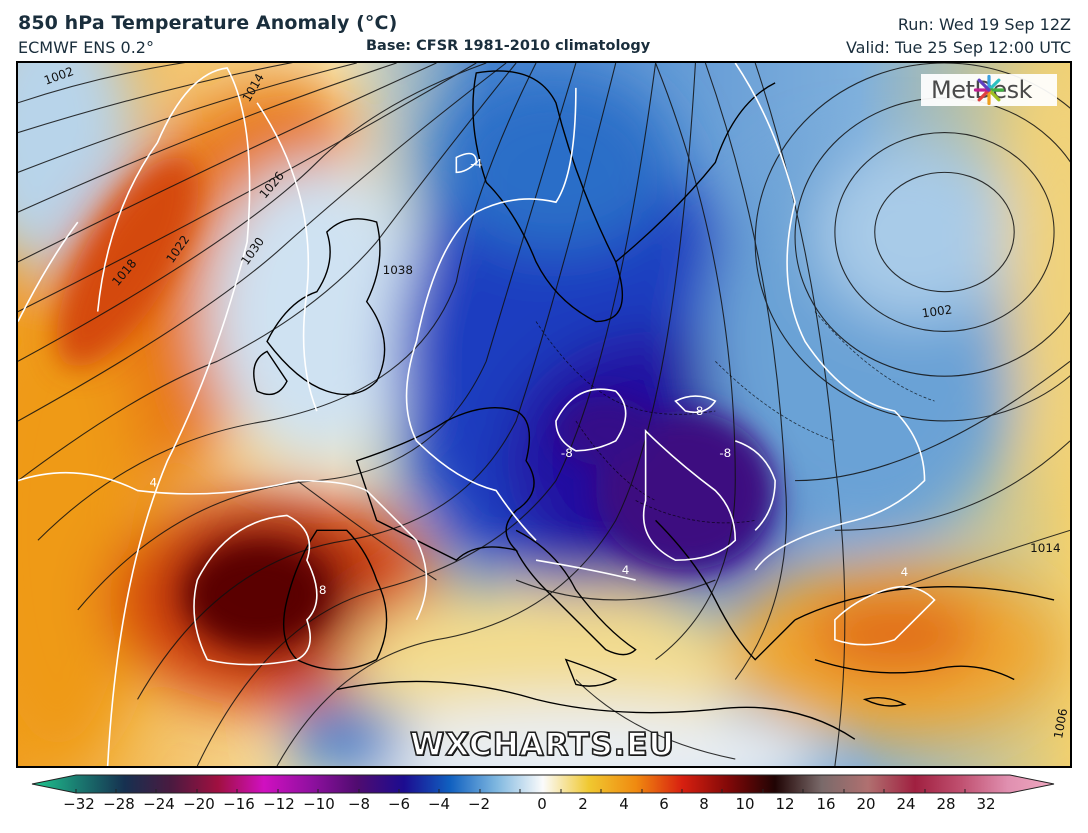  I want to click on tick-label: 8, so click(704, 804).